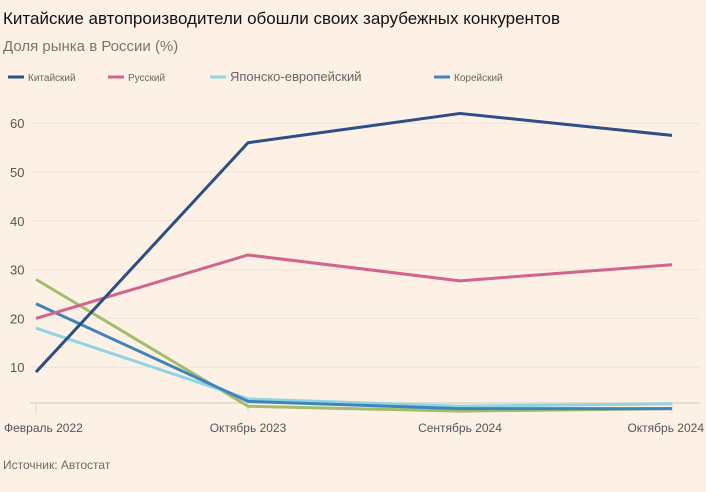 The image size is (706, 492). Describe the element at coordinates (17, 221) in the screenshot. I see `y-tick-label: 40` at that location.